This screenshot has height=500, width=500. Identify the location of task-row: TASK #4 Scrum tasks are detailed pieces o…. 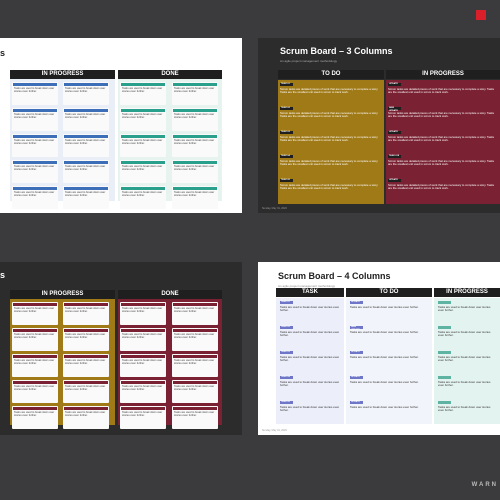
(331, 165).